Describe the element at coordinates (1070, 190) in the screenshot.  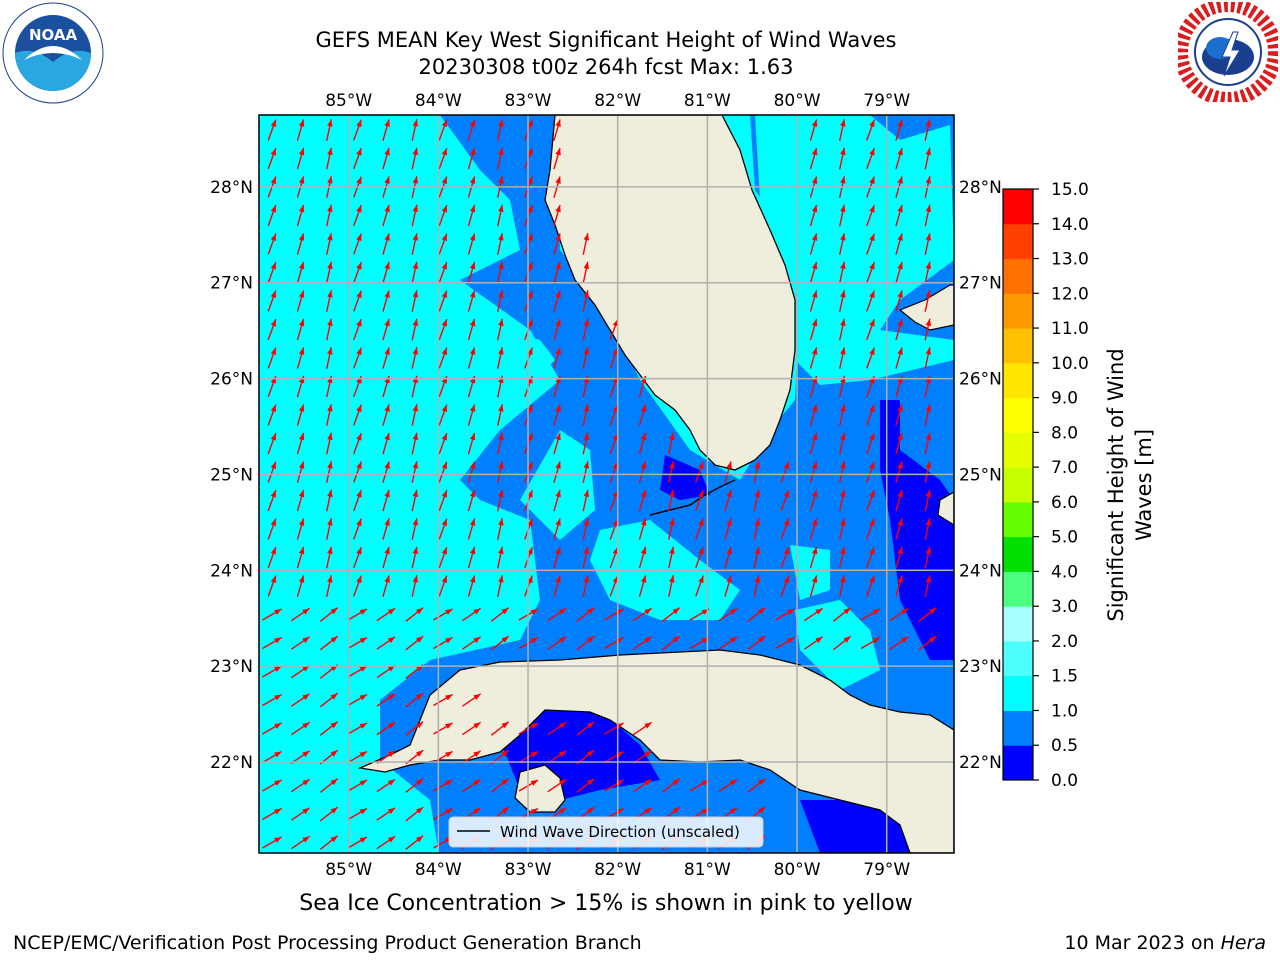
I see `colorbar-tick-label: 15.0` at that location.